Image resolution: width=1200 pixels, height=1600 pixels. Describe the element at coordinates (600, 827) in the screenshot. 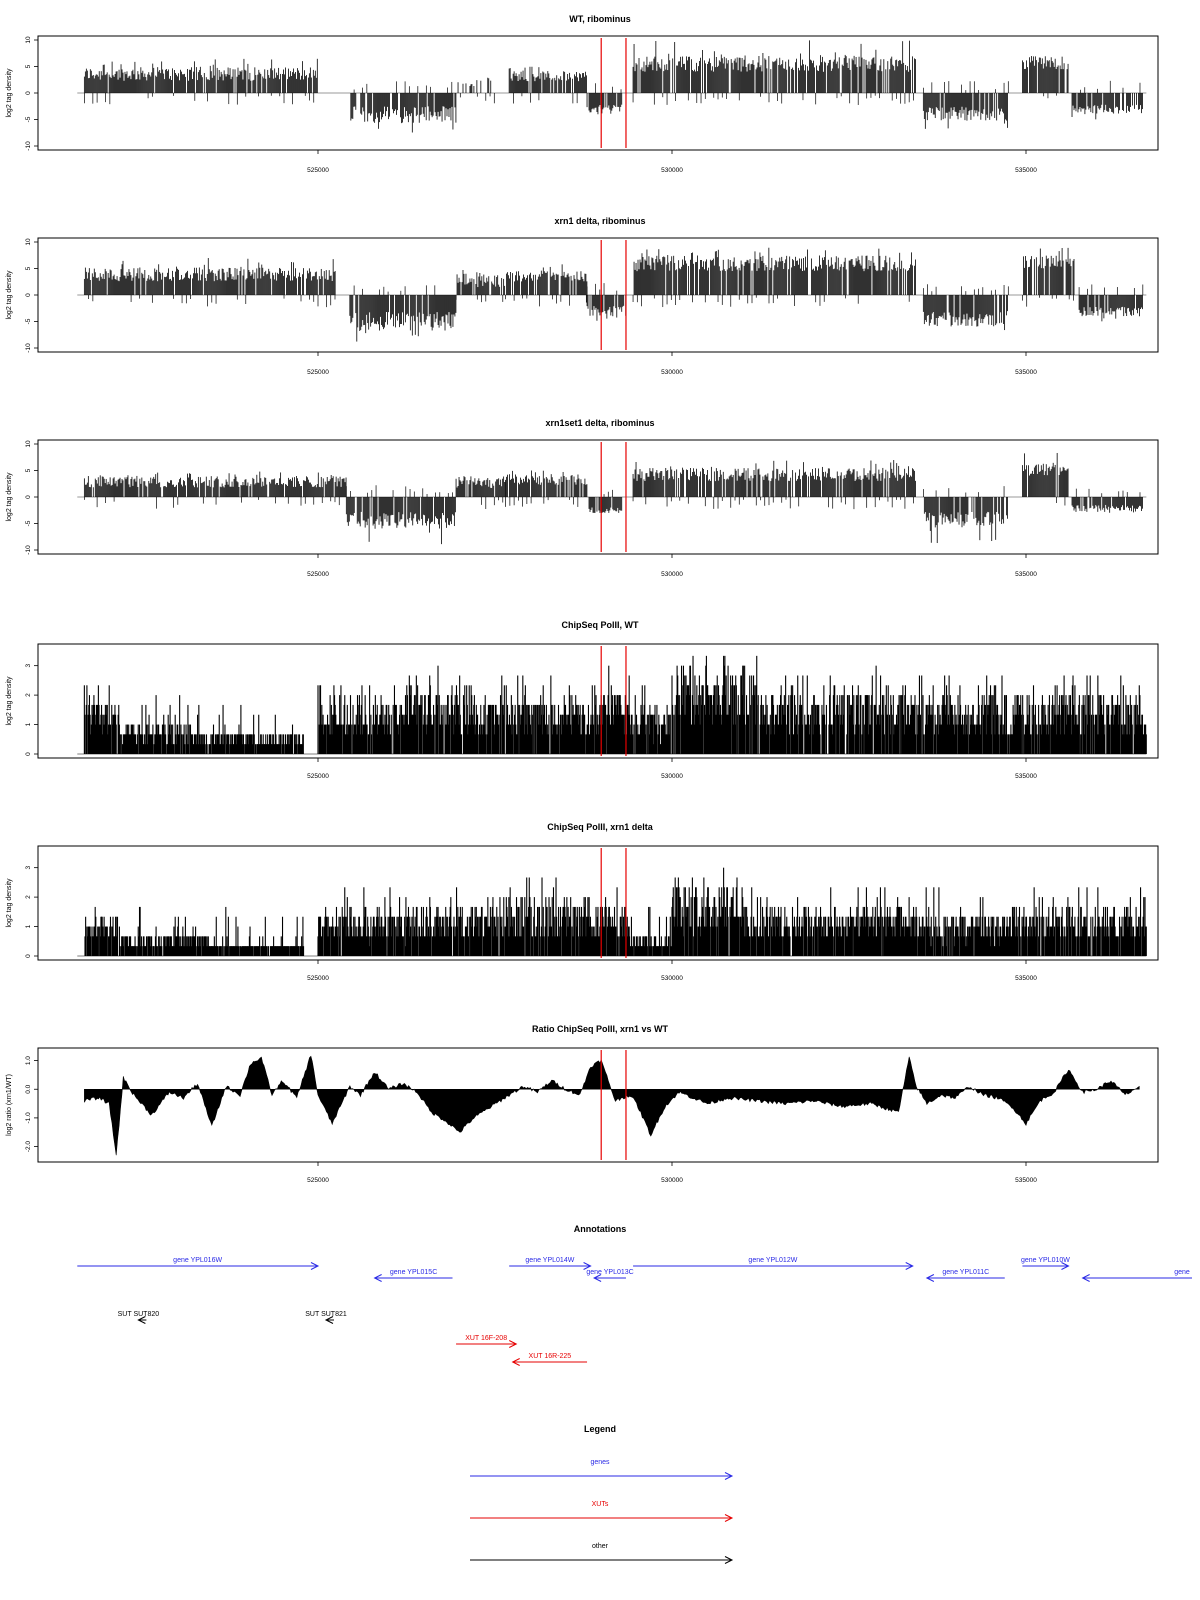

I see `chart-title: ChipSeq PolII, xrn1 delta` at that location.